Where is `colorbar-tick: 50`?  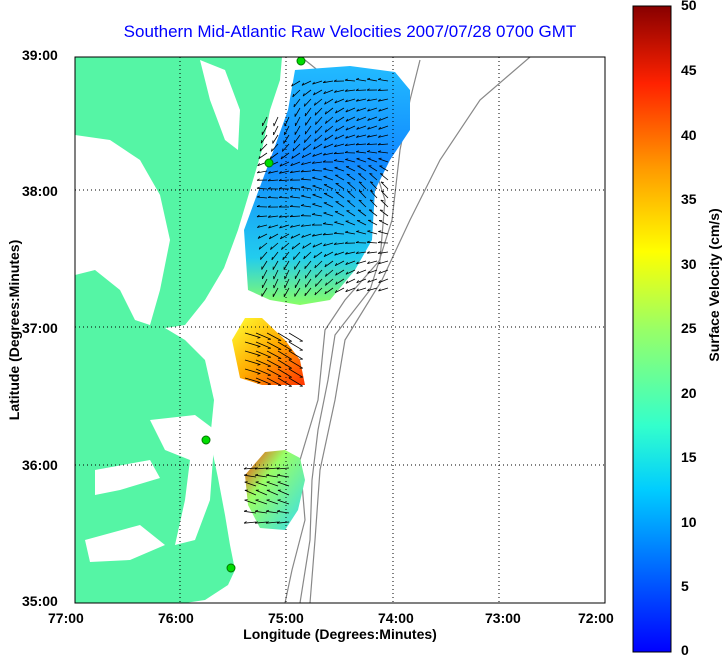
colorbar-tick: 50 is located at coordinates (689, 6).